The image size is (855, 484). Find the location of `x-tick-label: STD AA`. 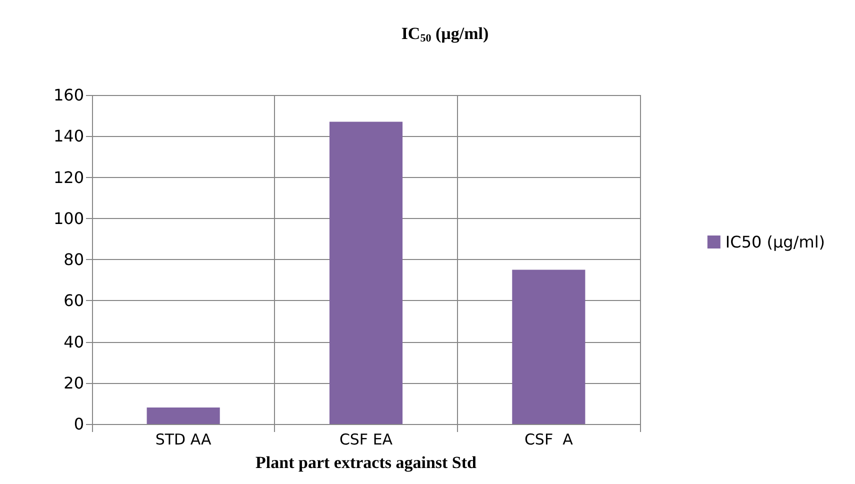

x-tick-label: STD AA is located at coordinates (183, 439).